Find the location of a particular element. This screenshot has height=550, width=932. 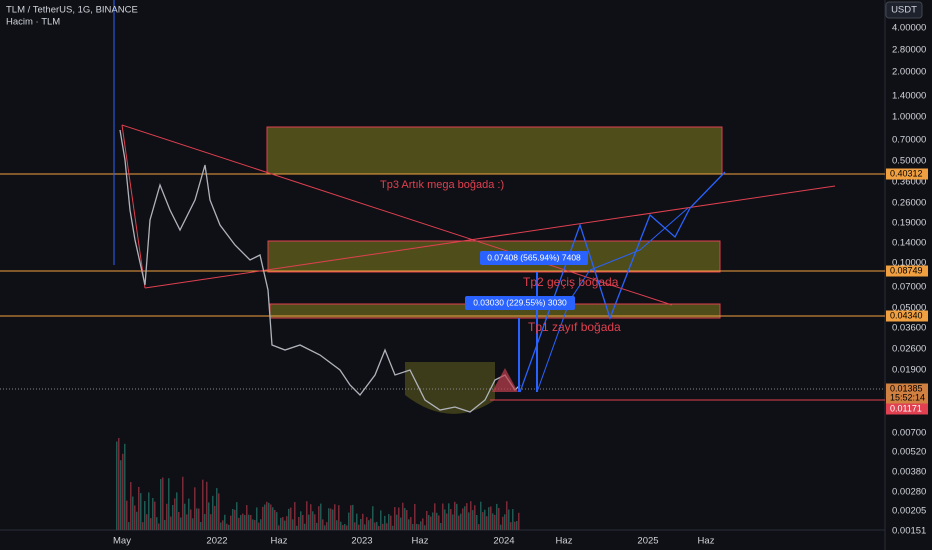

price-tag-label: 0.01171 is located at coordinates (906, 408).